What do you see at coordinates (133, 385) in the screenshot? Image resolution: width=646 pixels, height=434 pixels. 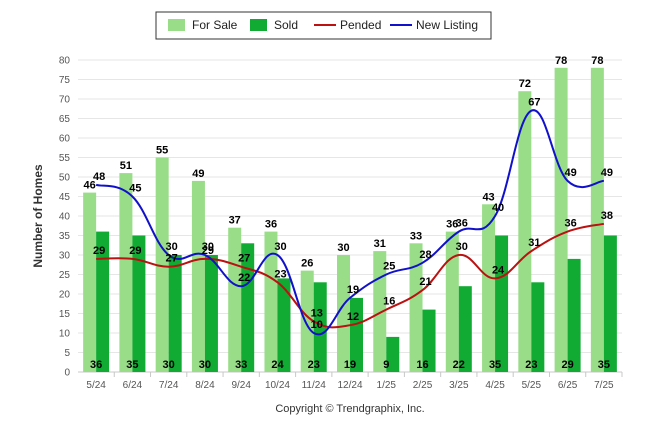 I see `x-tick-label: 6/24` at bounding box center [133, 385].